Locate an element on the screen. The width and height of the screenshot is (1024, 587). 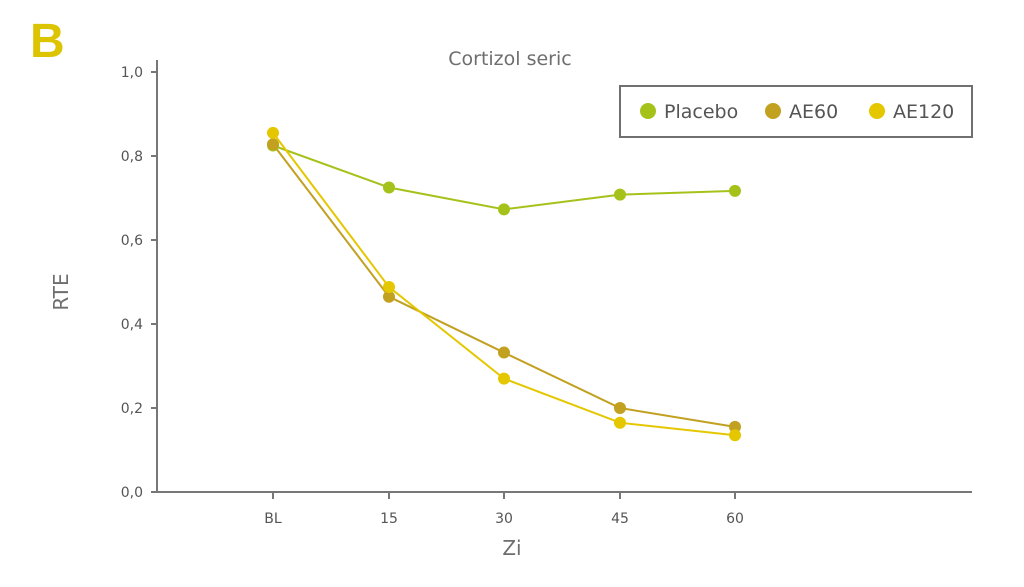
legend-label: AE120 is located at coordinates (923, 112).